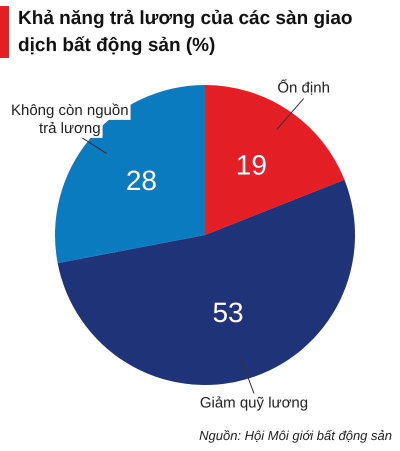  Describe the element at coordinates (228, 312) in the screenshot. I see `data-label: 53` at that location.